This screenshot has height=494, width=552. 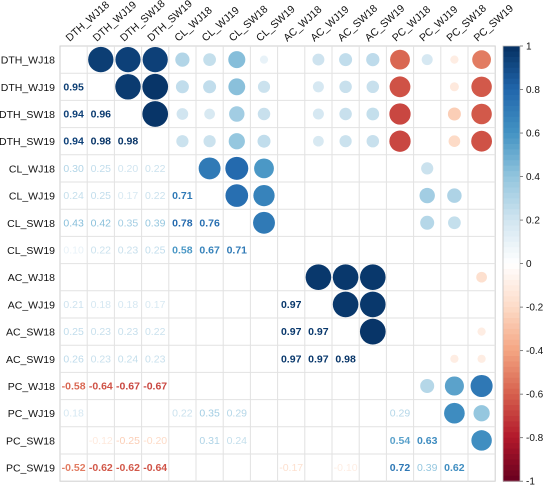 I want to click on correlation-value: -0.62, so click(x=101, y=468).